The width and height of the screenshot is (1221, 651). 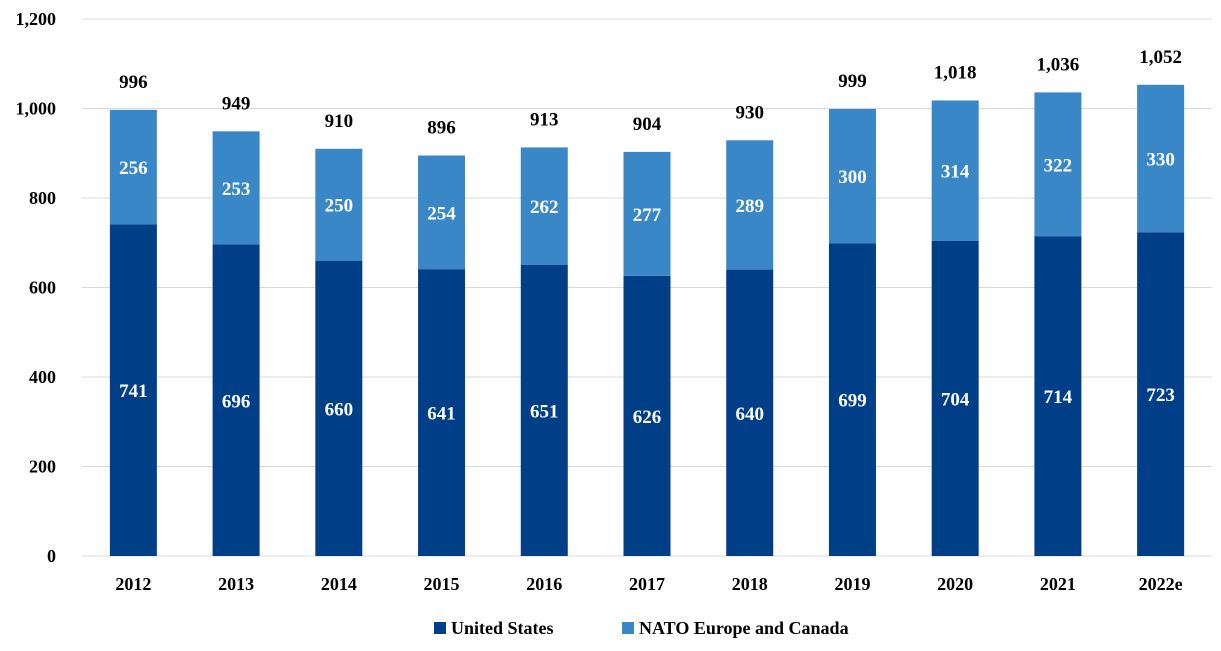 I want to click on data-label: 704, so click(x=955, y=399).